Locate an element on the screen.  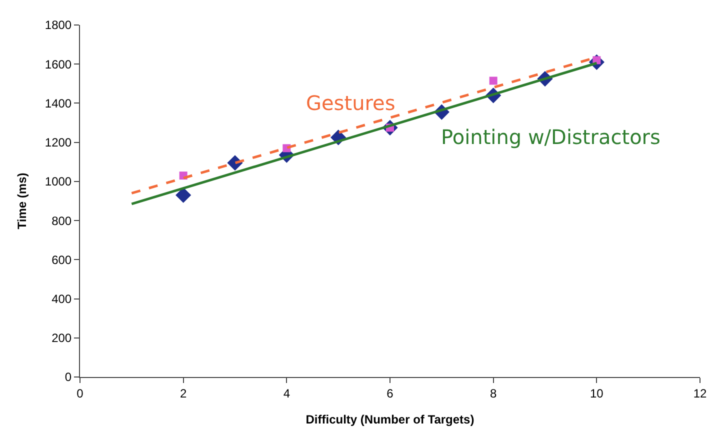
x-tick-label: 4 is located at coordinates (286, 393).